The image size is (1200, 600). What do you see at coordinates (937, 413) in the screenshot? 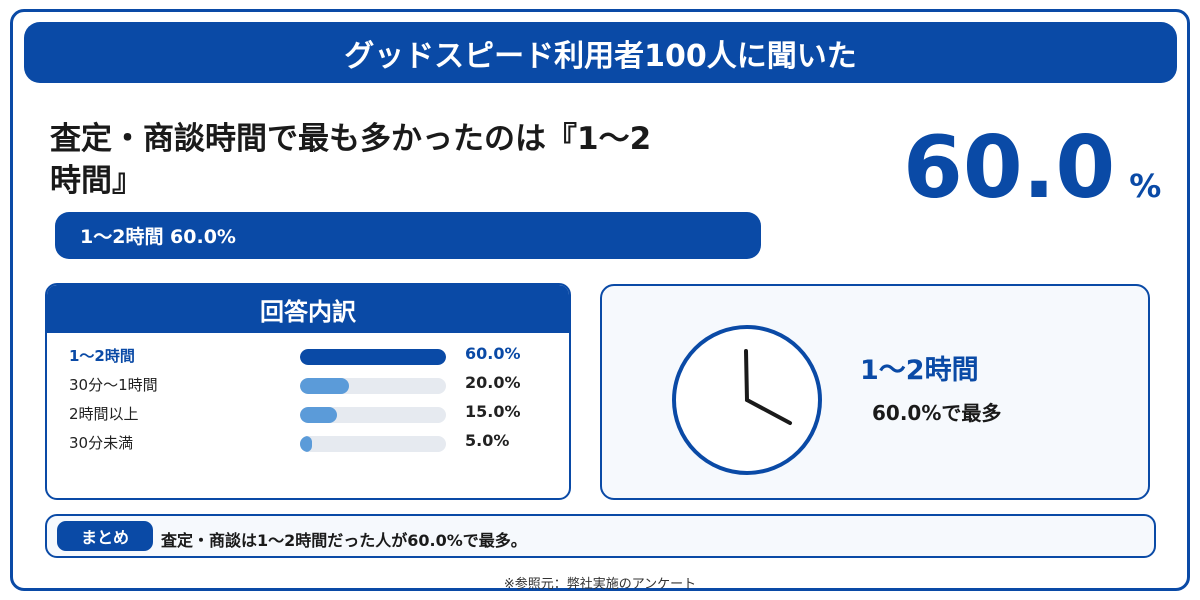
I see `clock-subtext: 60.0%で最多` at bounding box center [937, 413].